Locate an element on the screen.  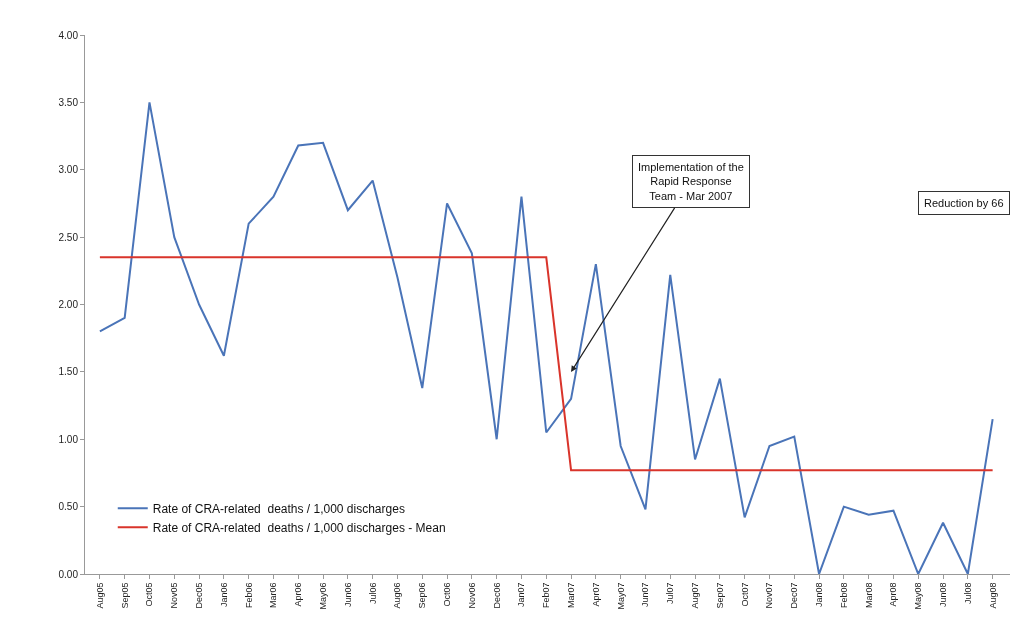
x-tick-label: Sep06 is located at coordinates (422, 595).